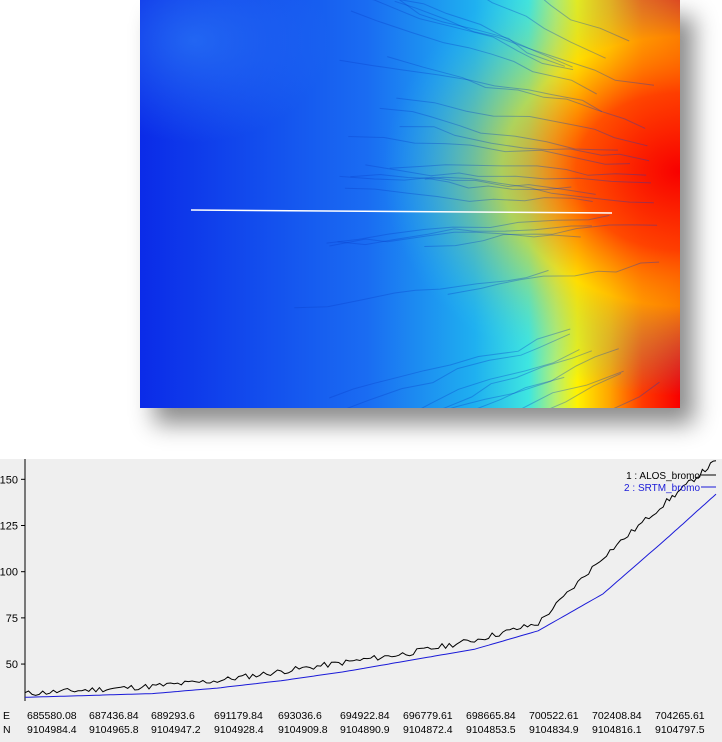 The image size is (722, 742). What do you see at coordinates (9, 480) in the screenshot?
I see `y-tick-label: 150` at bounding box center [9, 480].